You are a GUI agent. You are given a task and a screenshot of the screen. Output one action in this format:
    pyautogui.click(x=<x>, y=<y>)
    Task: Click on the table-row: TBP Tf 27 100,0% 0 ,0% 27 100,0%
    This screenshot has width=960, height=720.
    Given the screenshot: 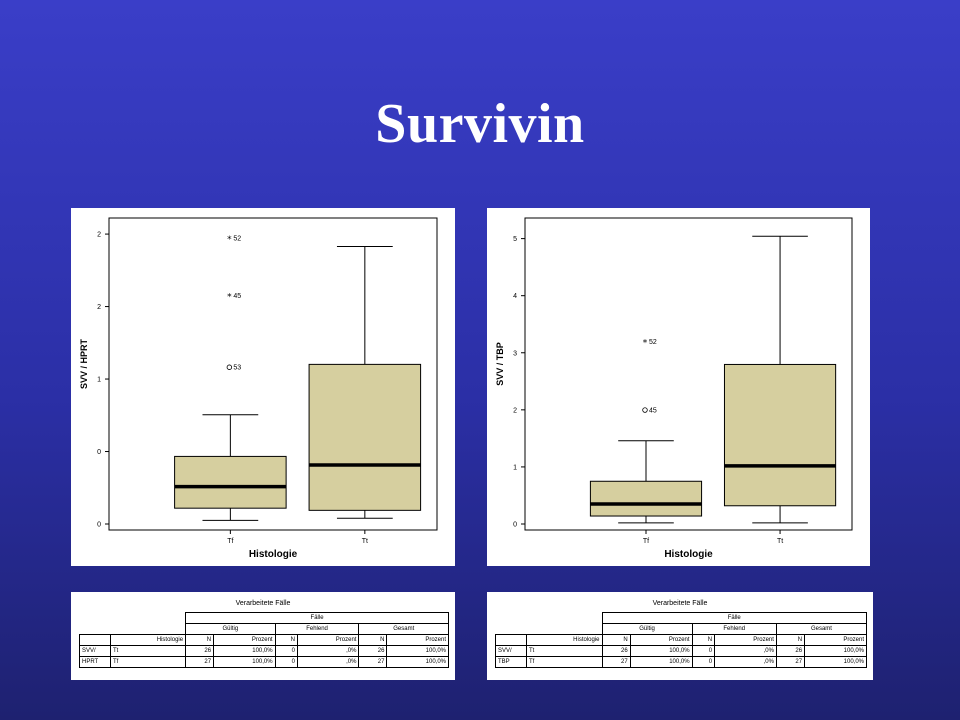 What is the action you would take?
    pyautogui.click(x=681, y=662)
    